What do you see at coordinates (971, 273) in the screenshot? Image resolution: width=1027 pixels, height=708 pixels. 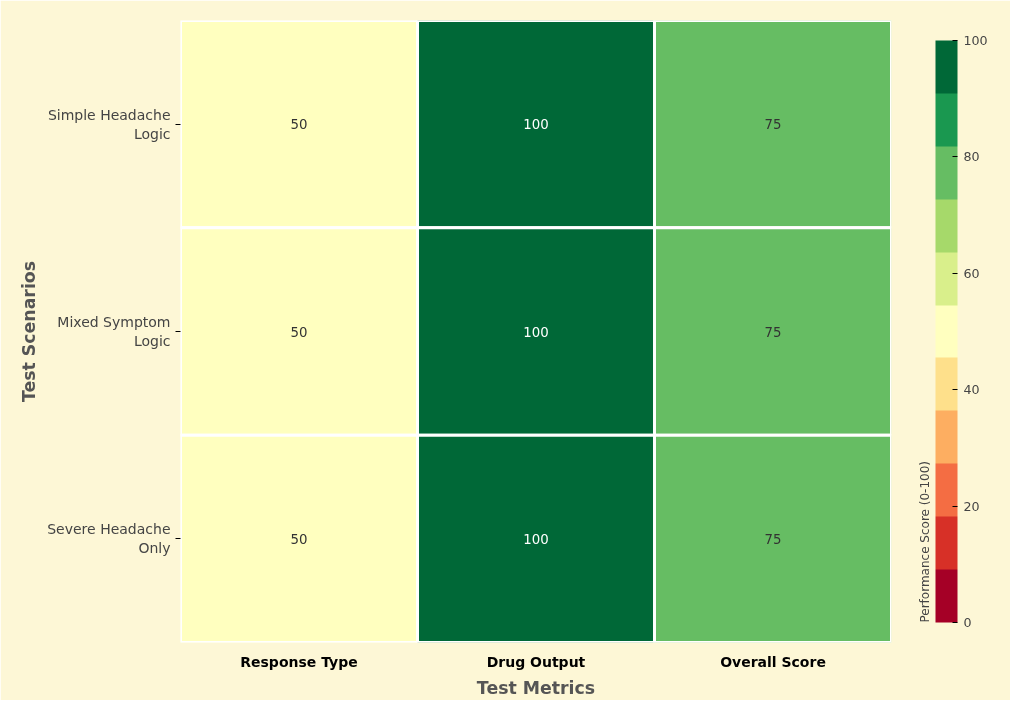 I see `color-bar-label: 60` at bounding box center [971, 273].